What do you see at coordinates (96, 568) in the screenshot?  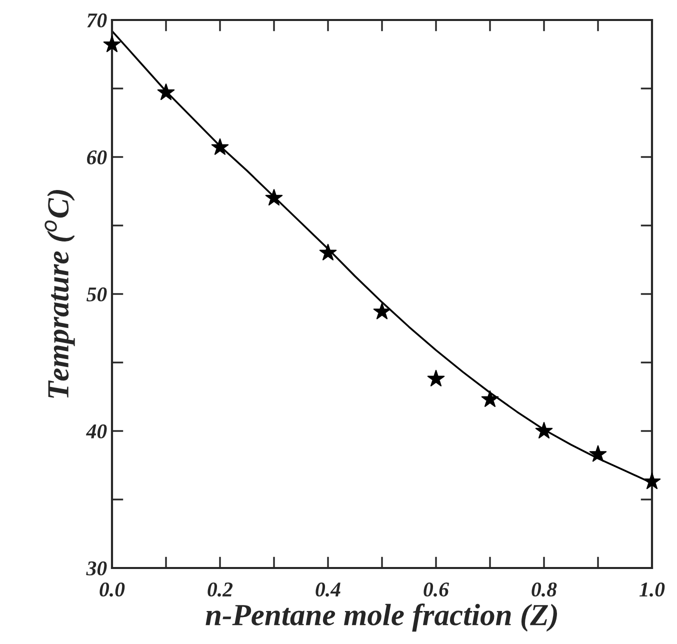 I see `y-tick-label: 30` at bounding box center [96, 568].